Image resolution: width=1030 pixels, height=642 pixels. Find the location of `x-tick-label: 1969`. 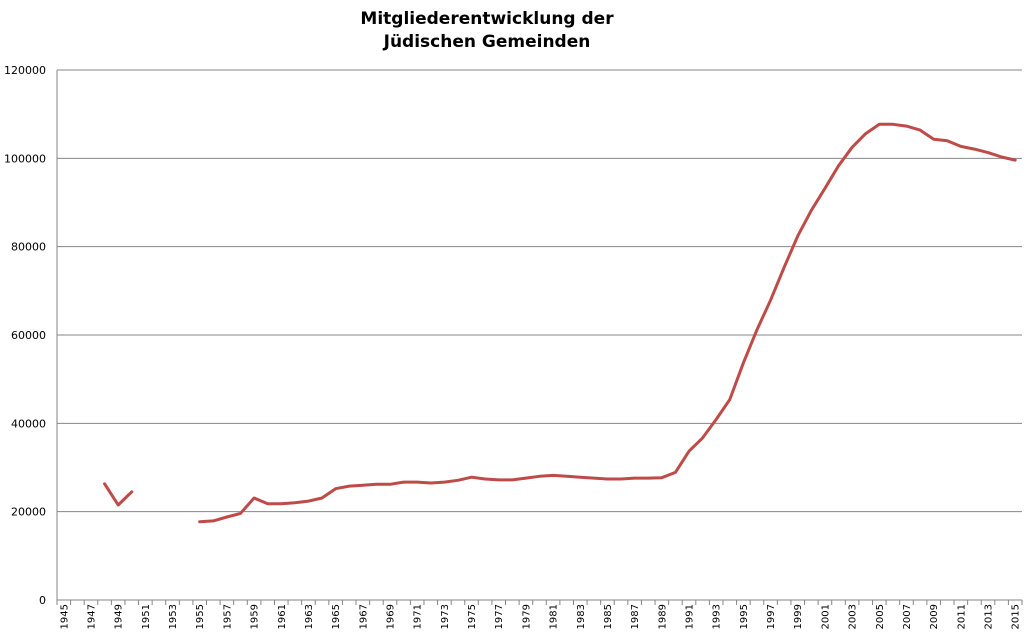

x-tick-label: 1969 is located at coordinates (390, 616).